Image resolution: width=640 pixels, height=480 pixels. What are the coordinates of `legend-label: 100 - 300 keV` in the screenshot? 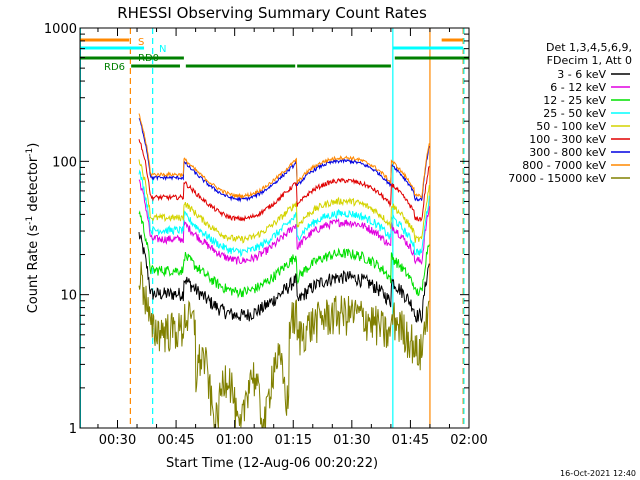 It's located at (567, 139).